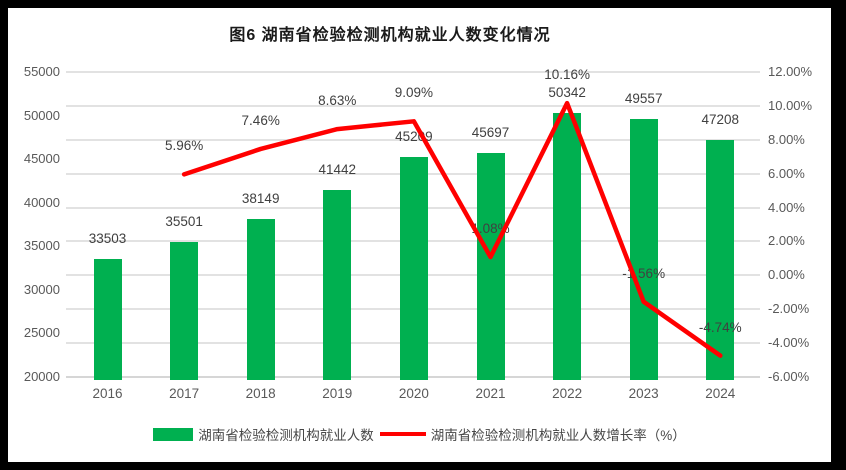  What do you see at coordinates (643, 99) in the screenshot?
I see `bar-value-label: 49557` at bounding box center [643, 99].